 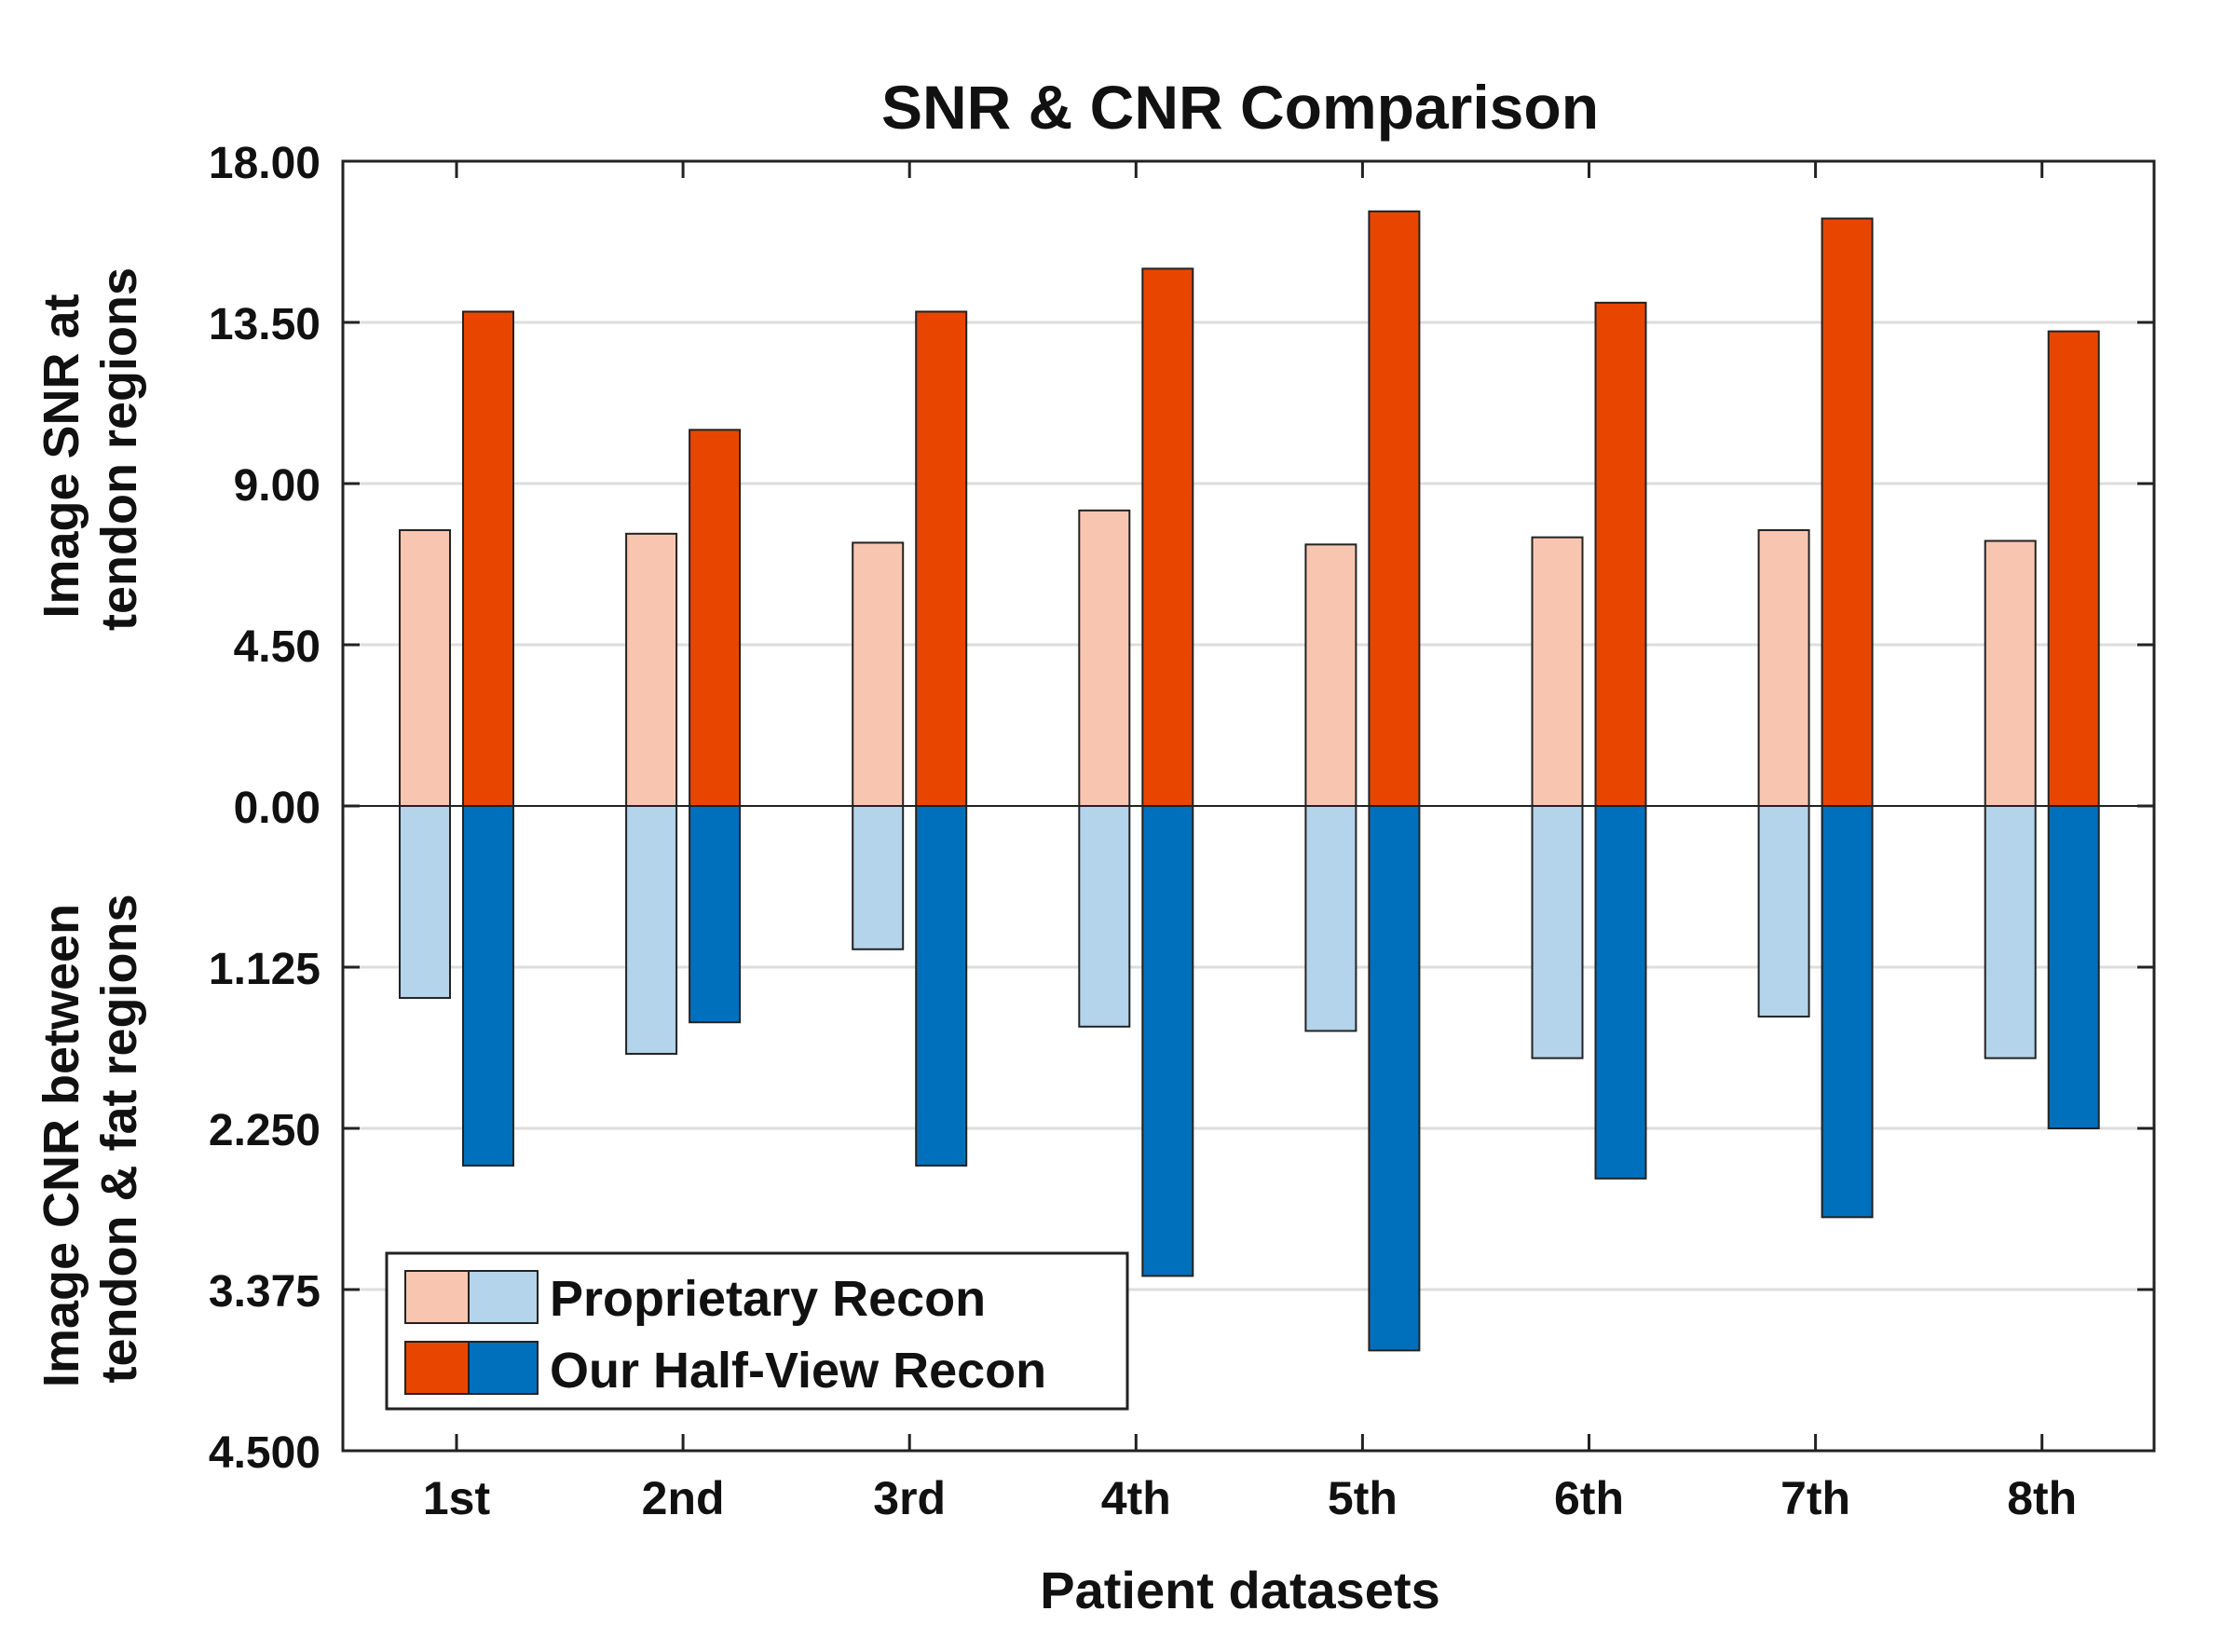 What do you see at coordinates (1783, 911) in the screenshot?
I see `bar-proprietary-cnr-7th` at bounding box center [1783, 911].